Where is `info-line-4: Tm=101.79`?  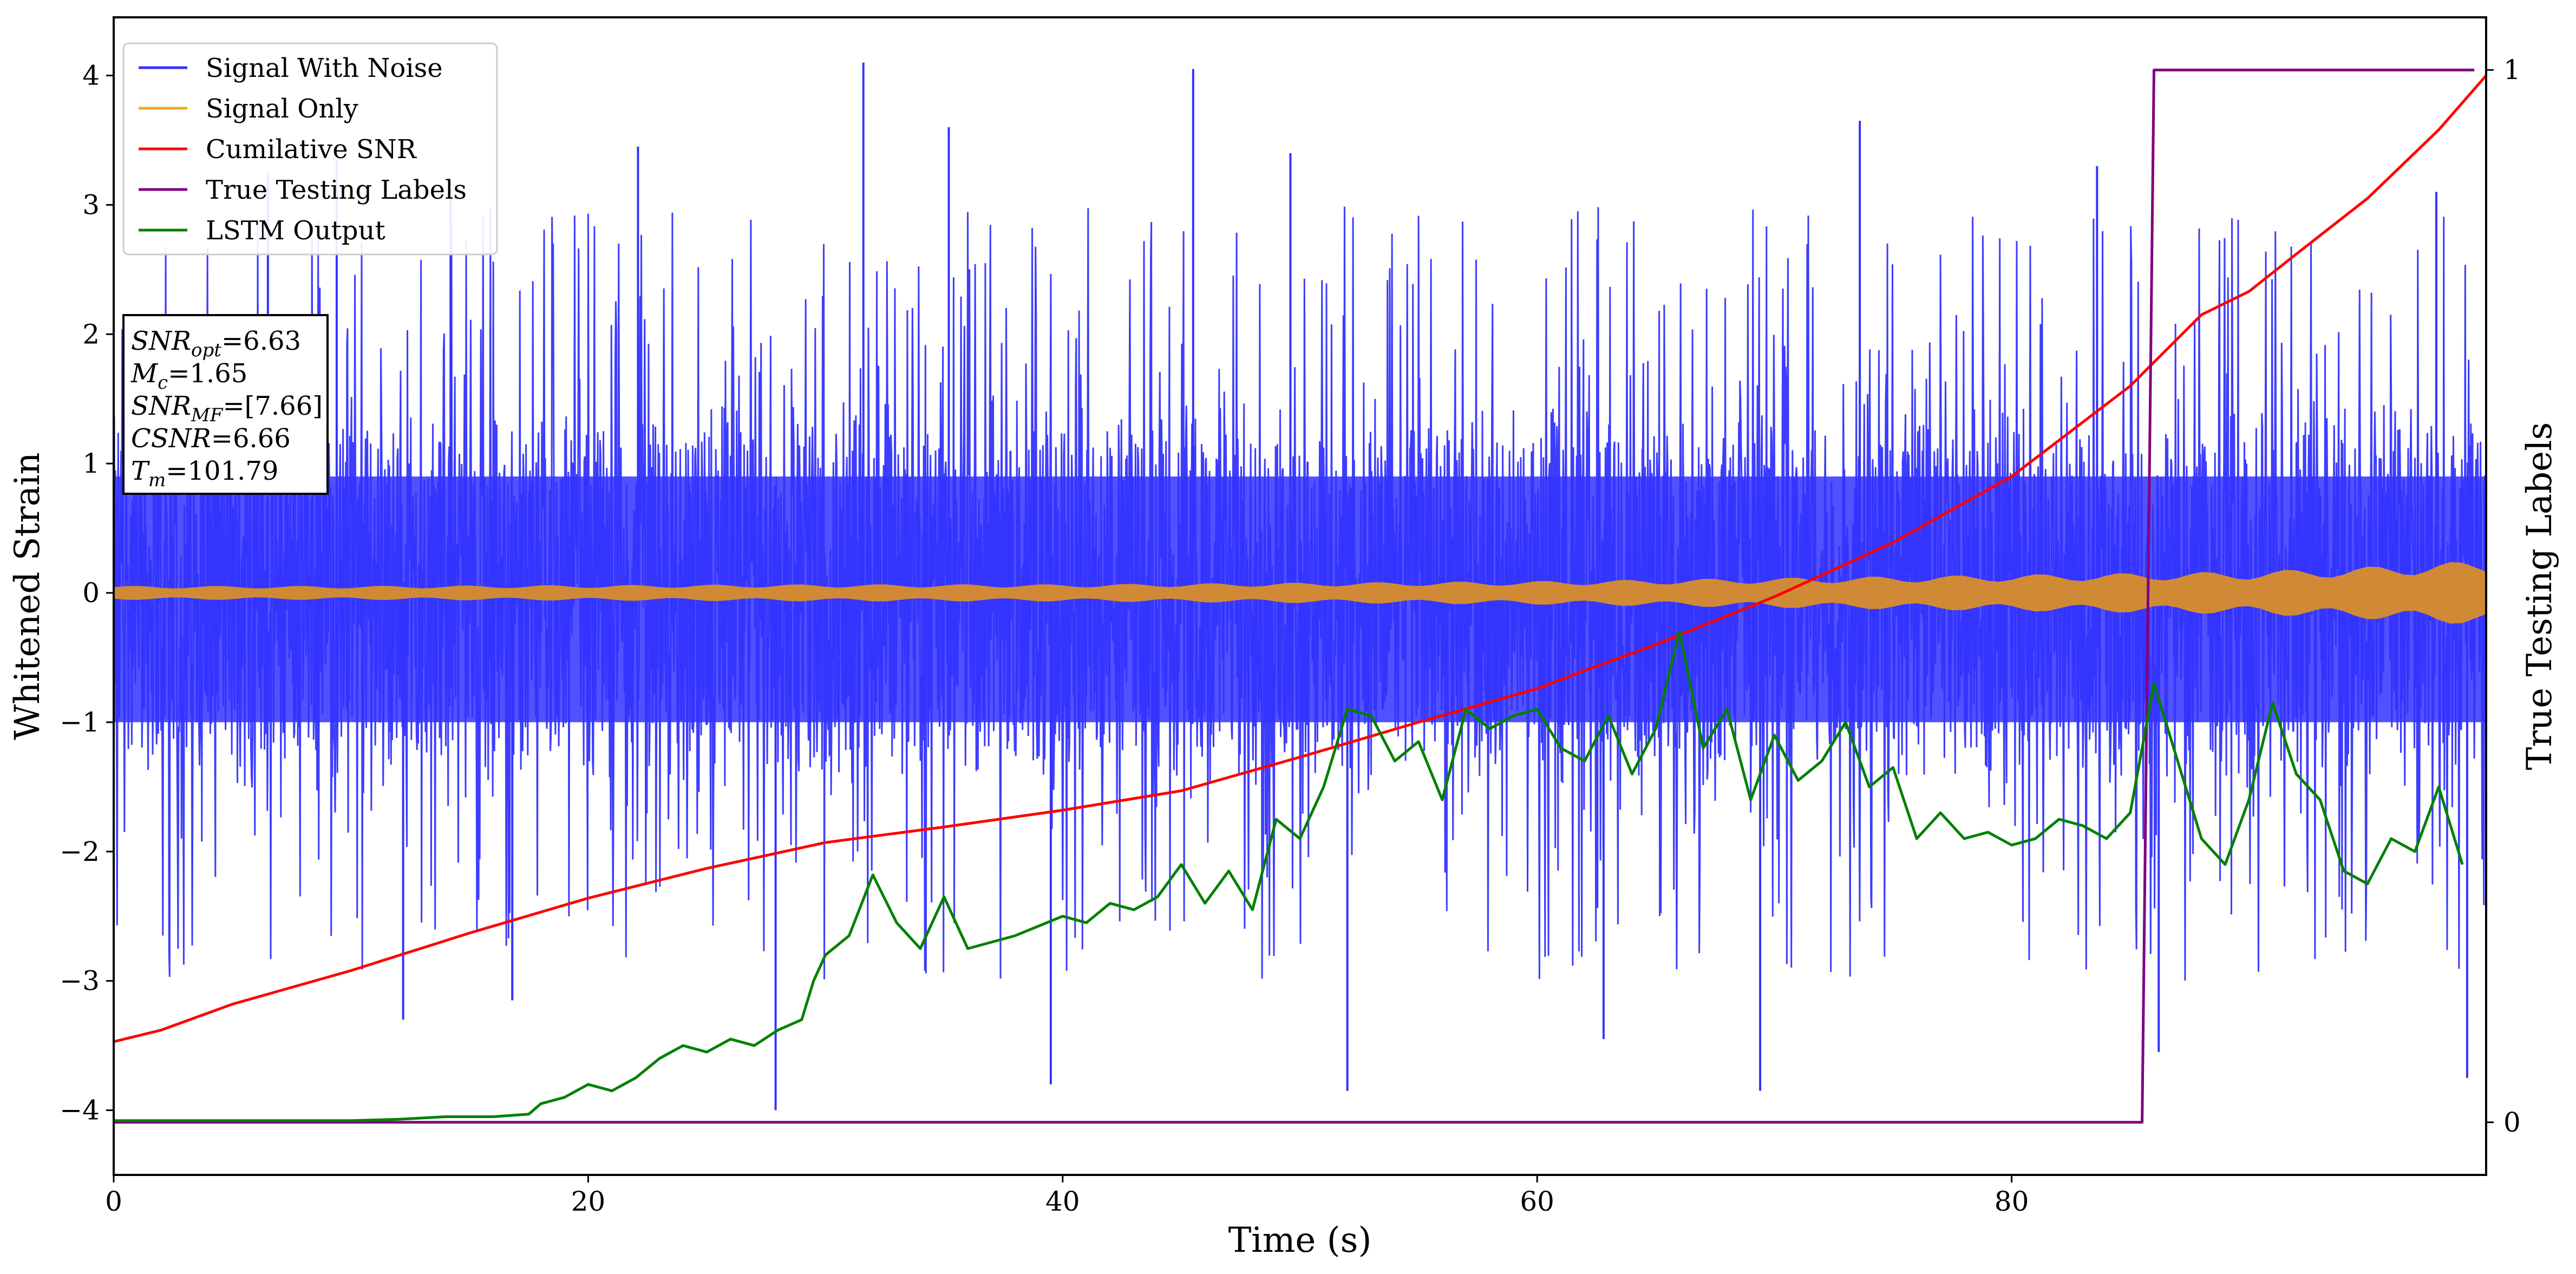 info-line-4: Tm=101.79 is located at coordinates (204, 473).